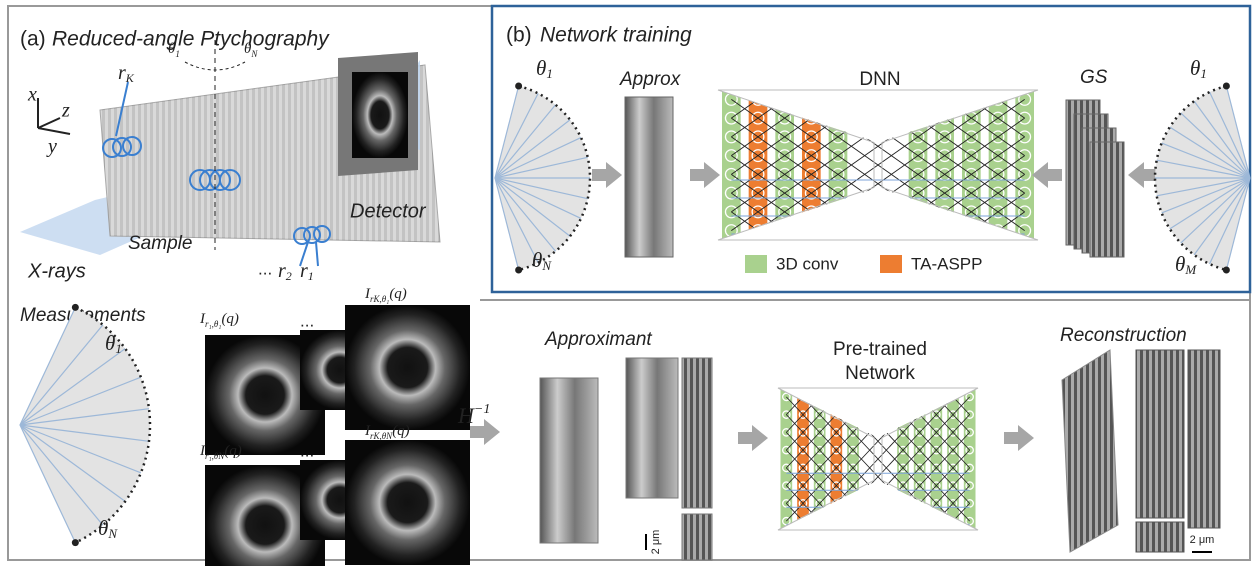 The width and height of the screenshot is (1258, 566). What do you see at coordinates (466, 415) in the screenshot?
I see `math-main: H` at bounding box center [466, 415].